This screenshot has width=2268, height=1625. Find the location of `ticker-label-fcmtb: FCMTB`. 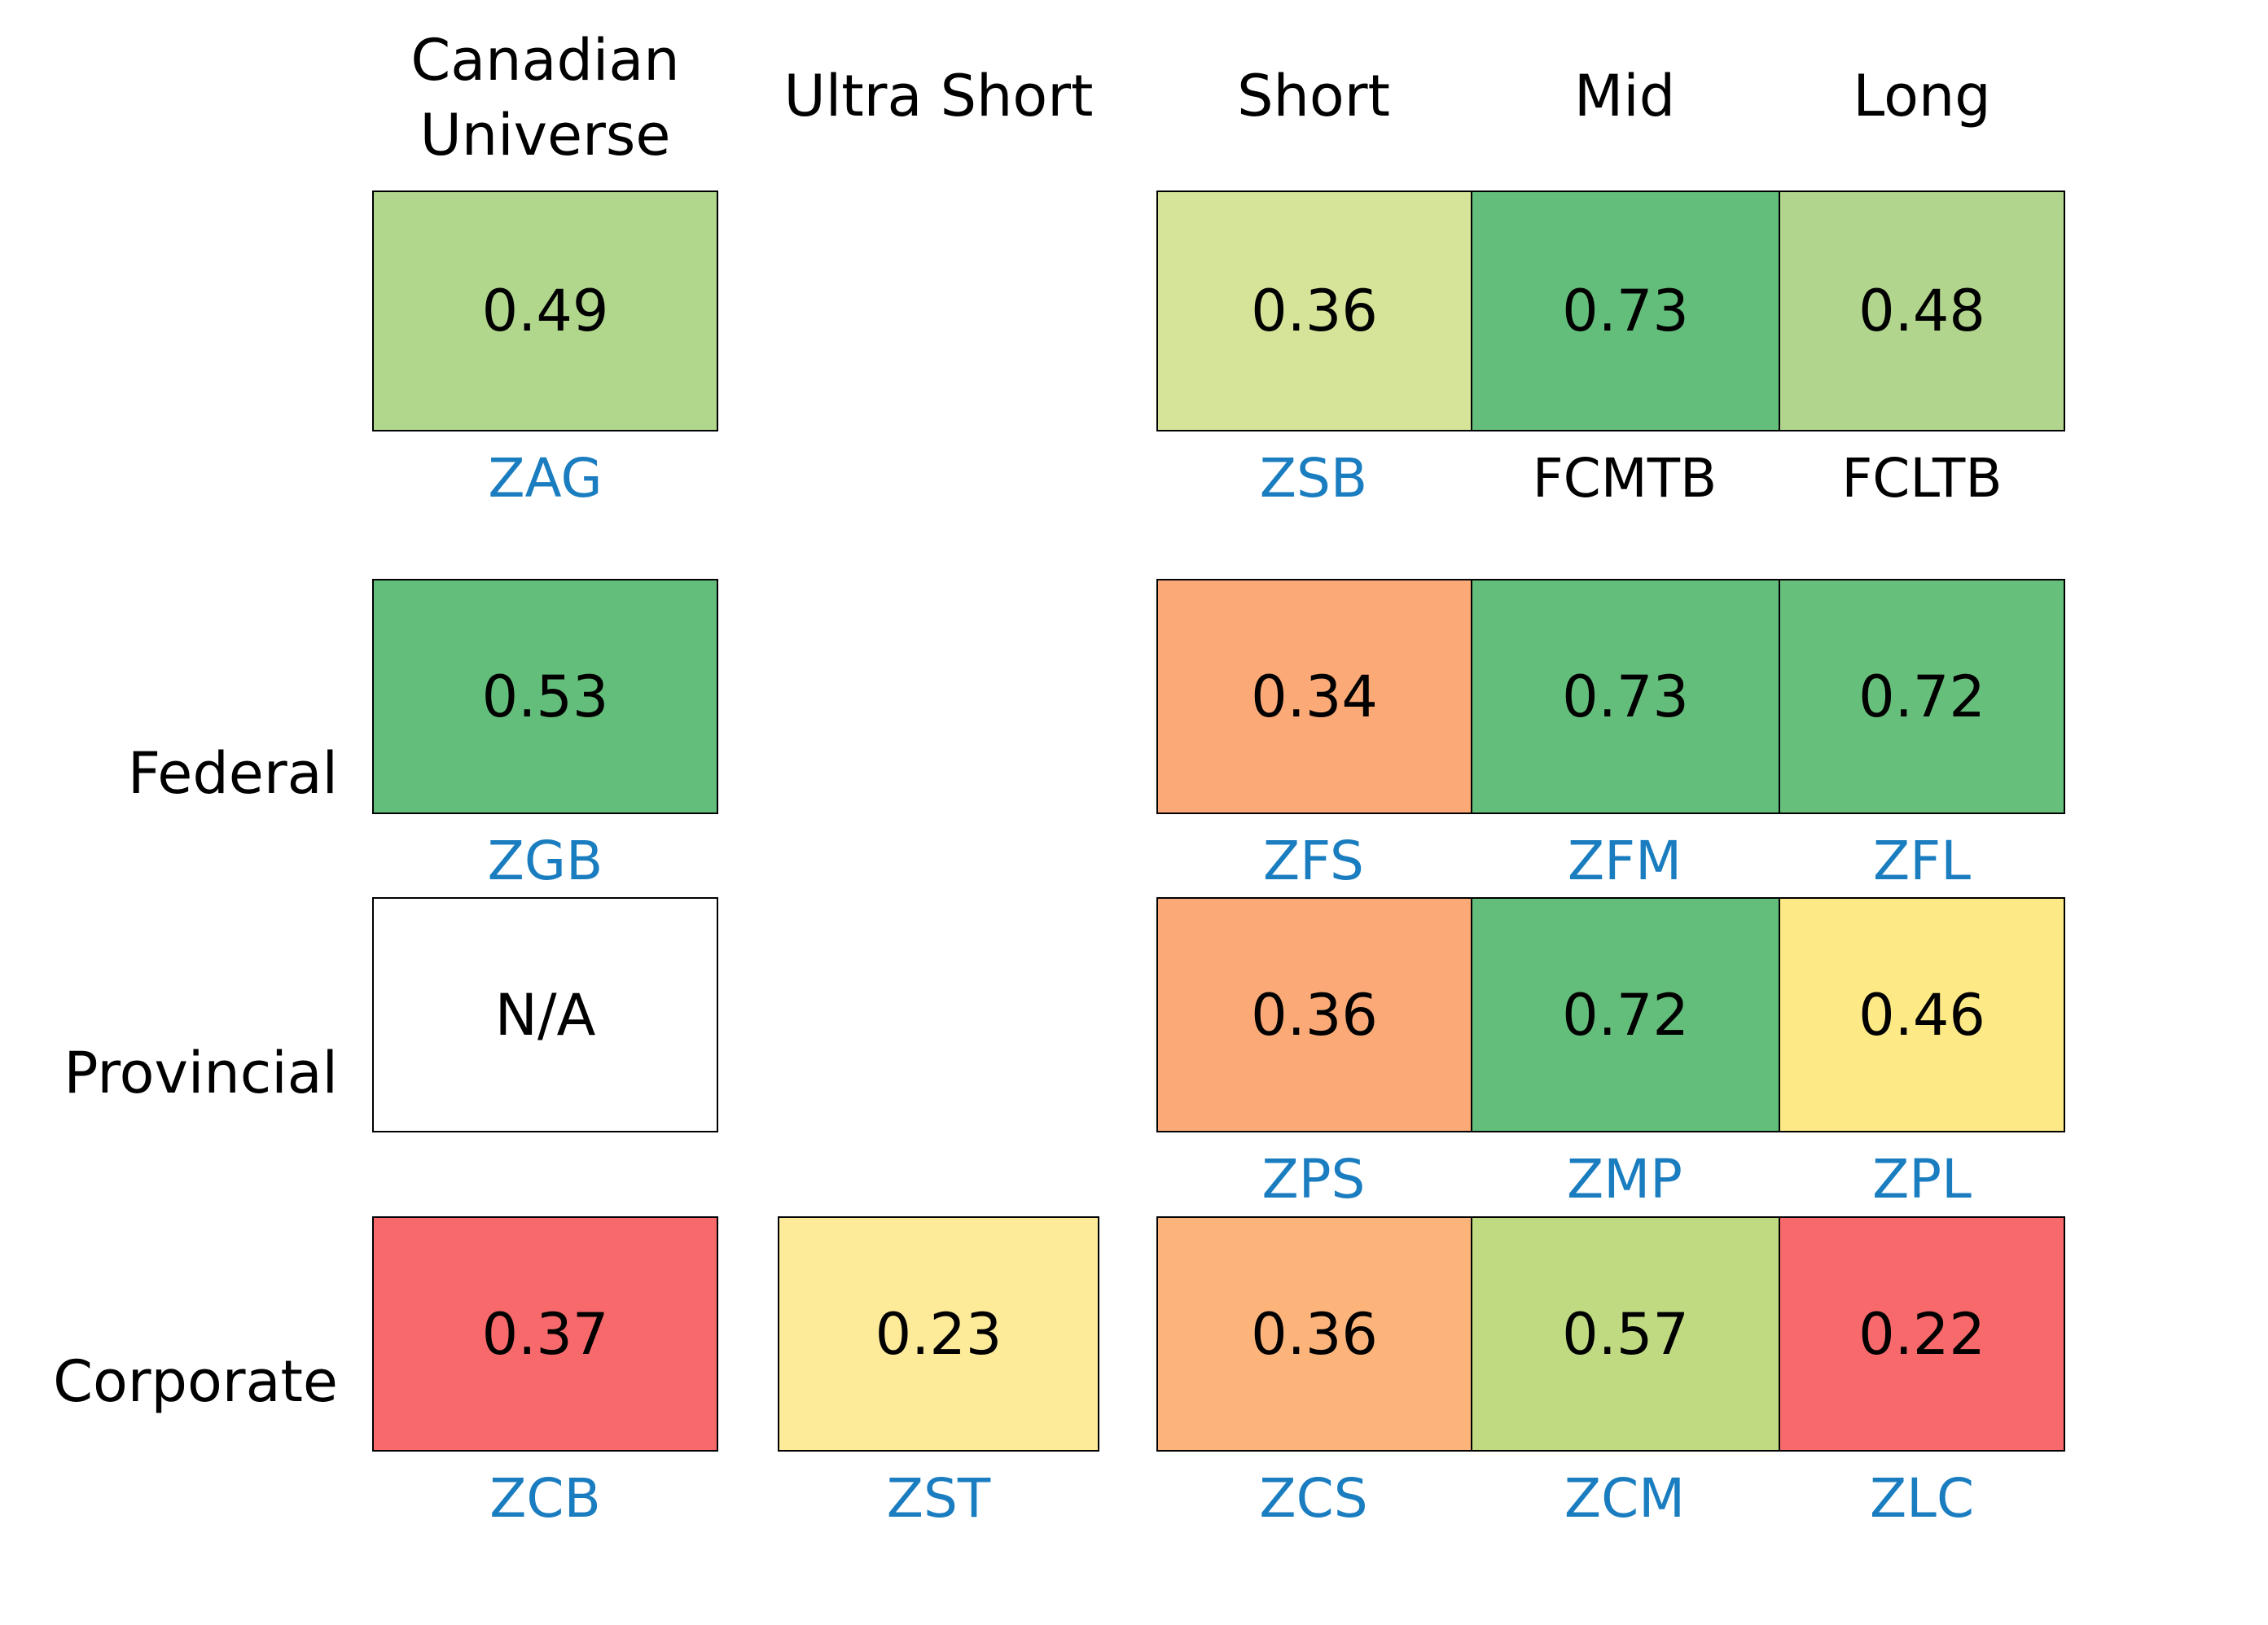

ticker-label-fcmtb: FCMTB is located at coordinates (1624, 478).